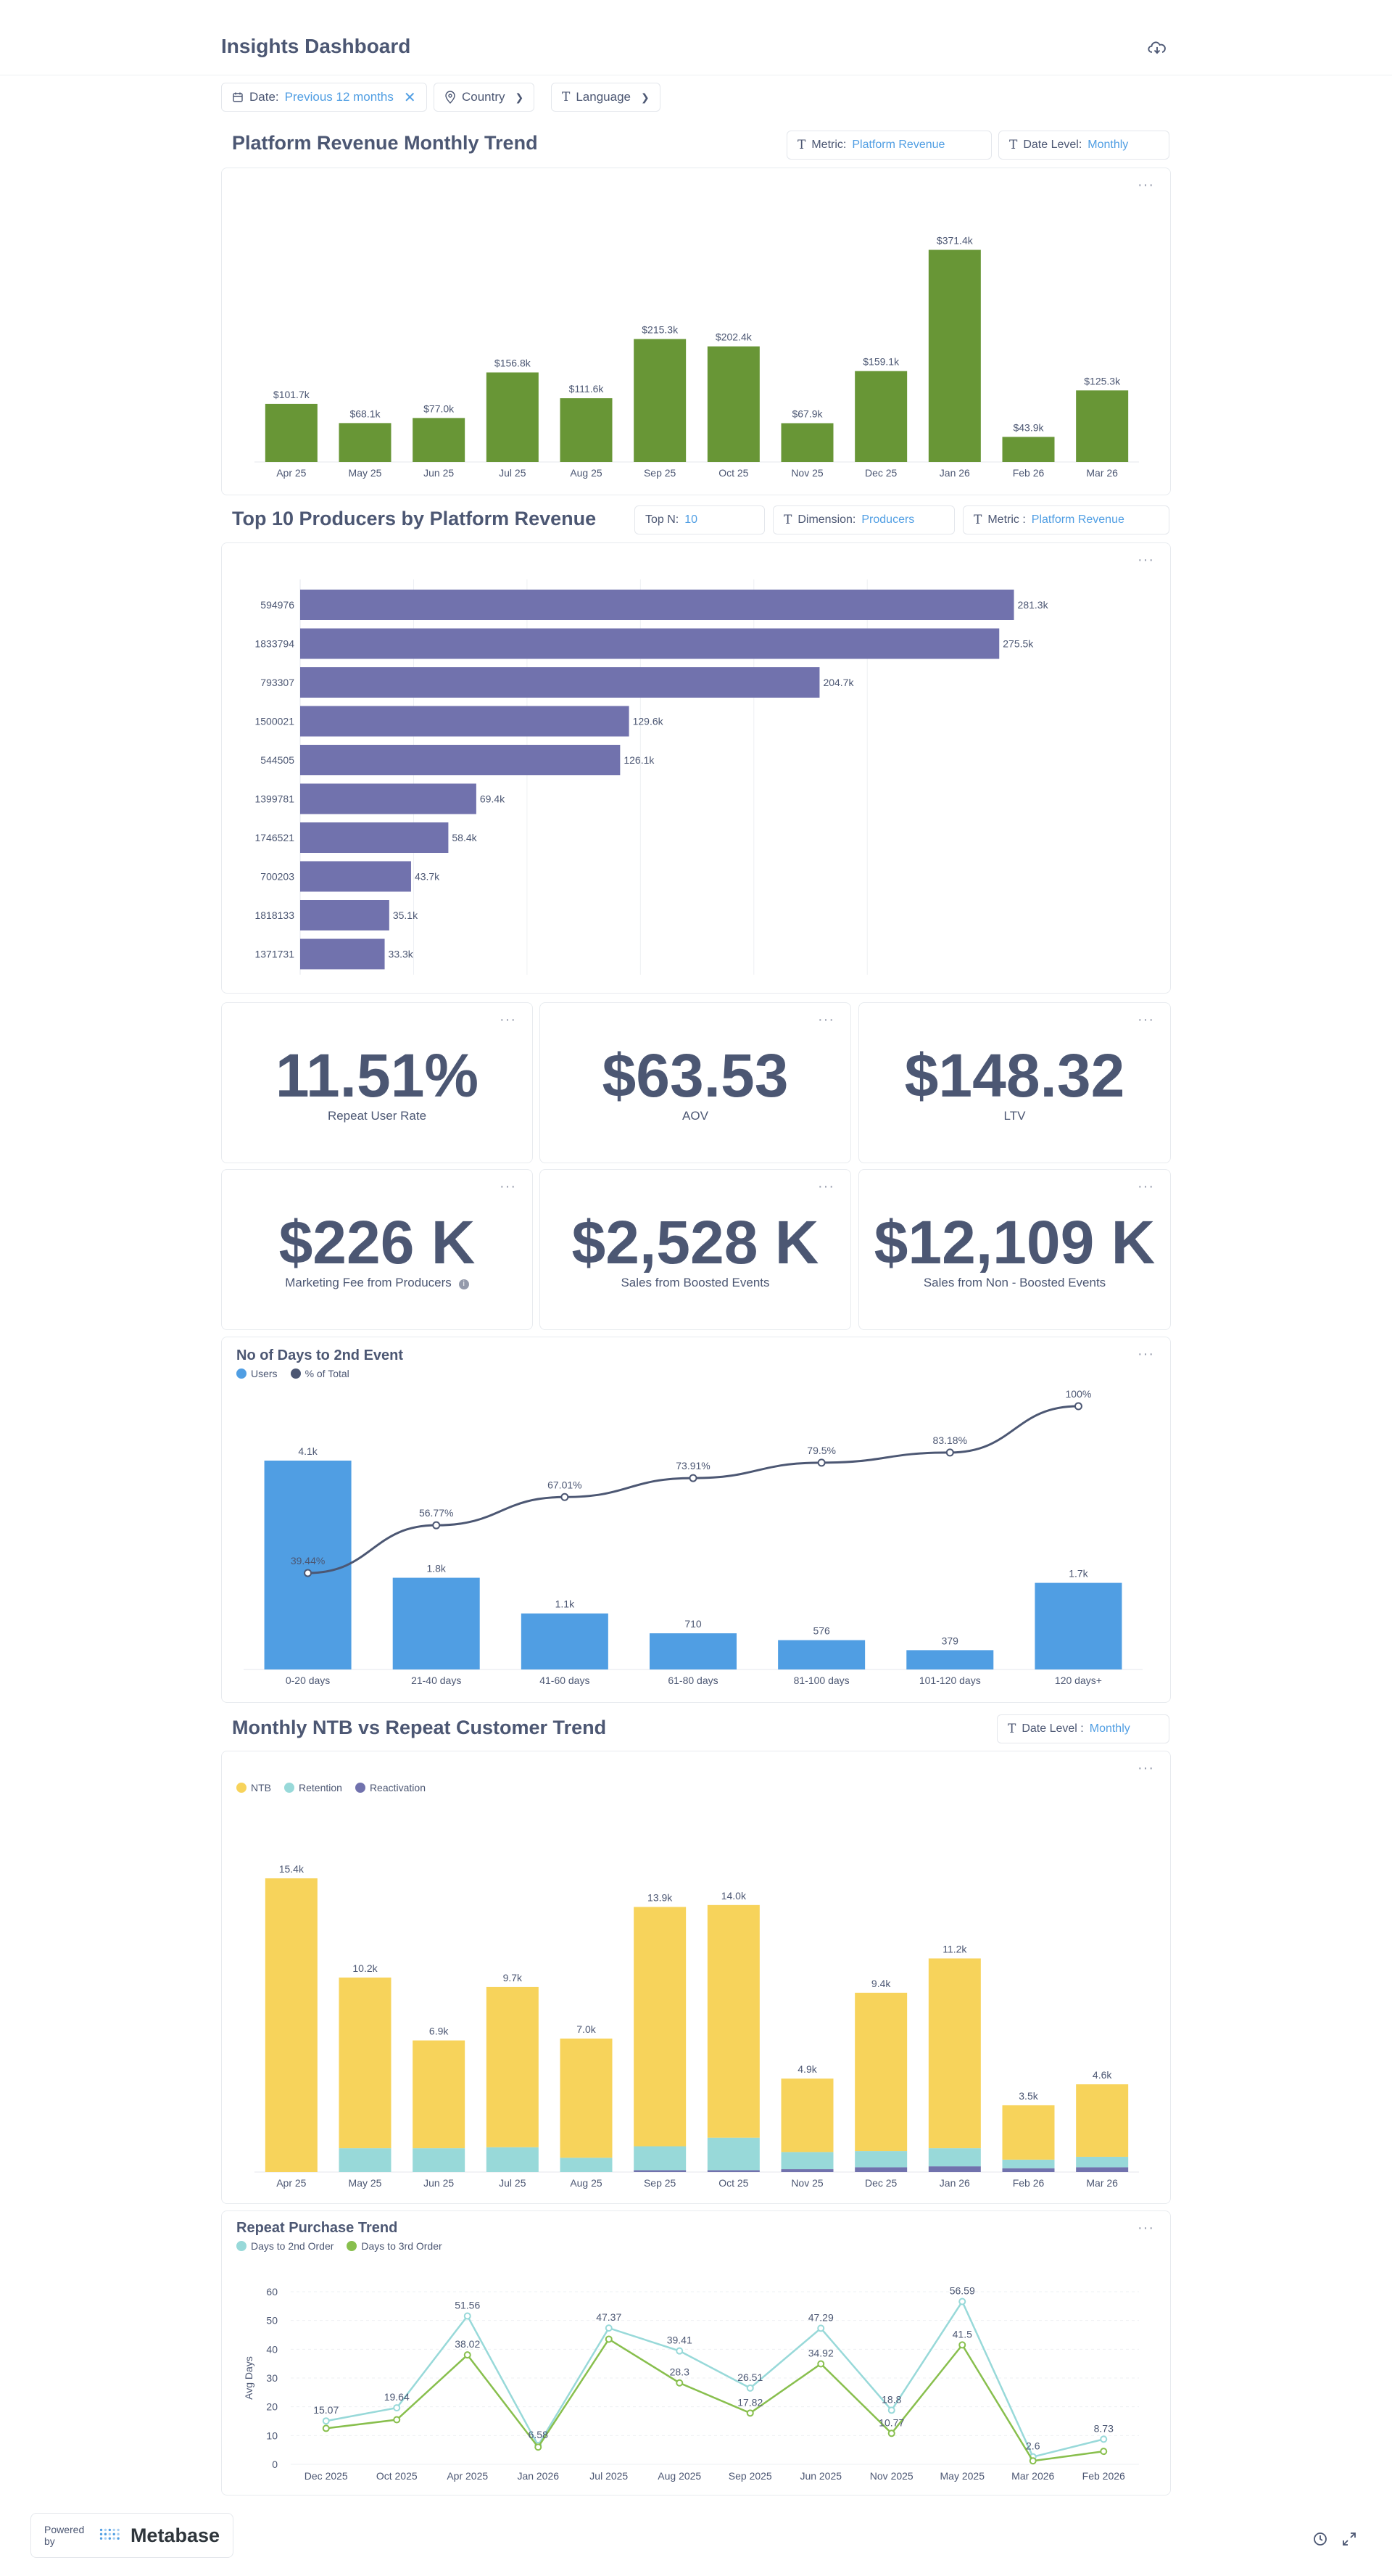  I want to click on legend-item: Reactivation, so click(390, 1787).